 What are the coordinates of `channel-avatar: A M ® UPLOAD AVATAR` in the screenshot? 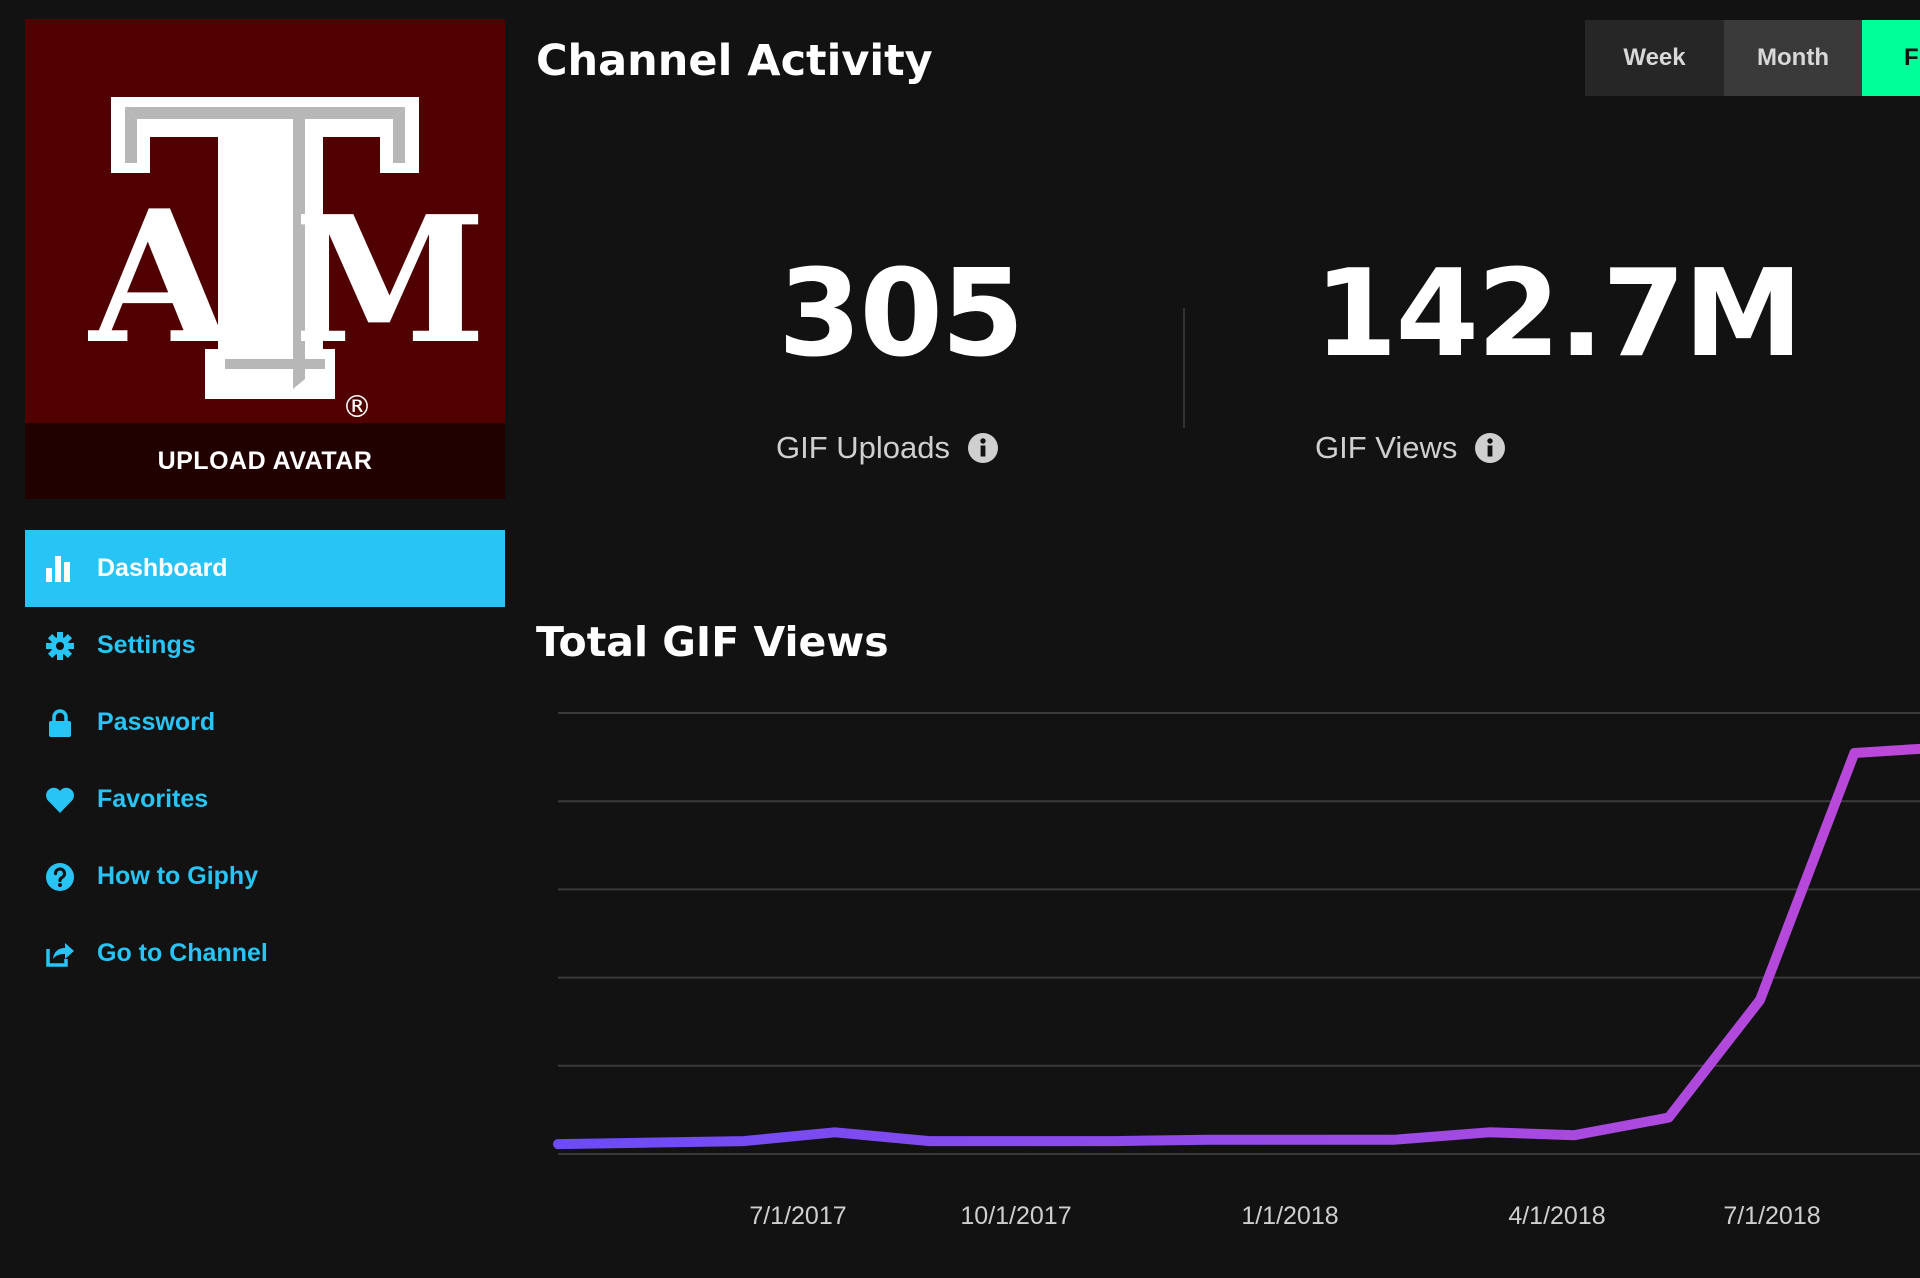 It's located at (265, 259).